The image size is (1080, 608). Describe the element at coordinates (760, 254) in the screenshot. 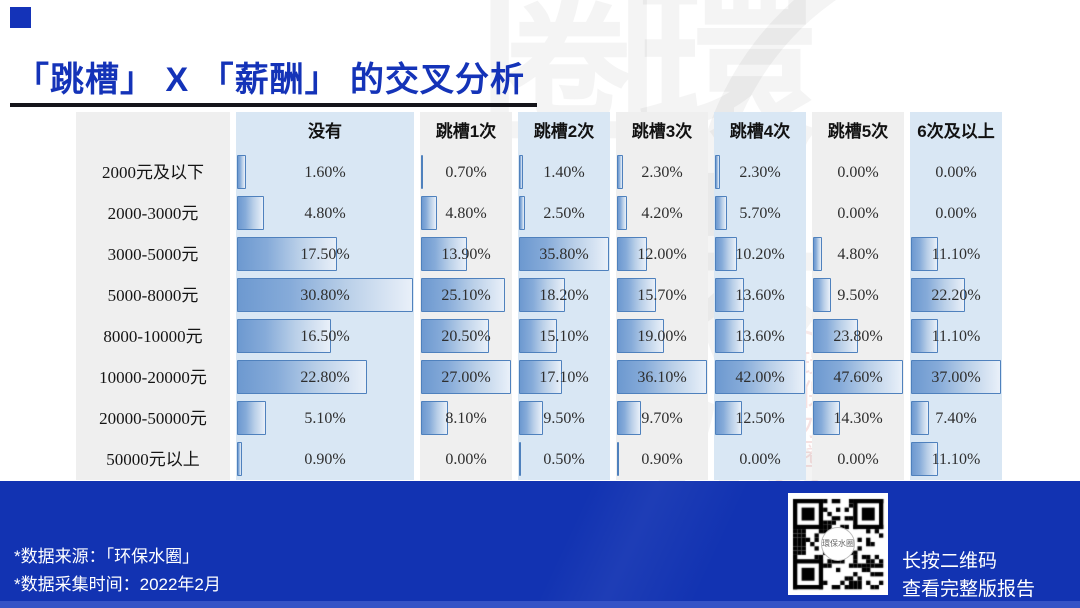

I see `cell-value: 10.20%` at that location.